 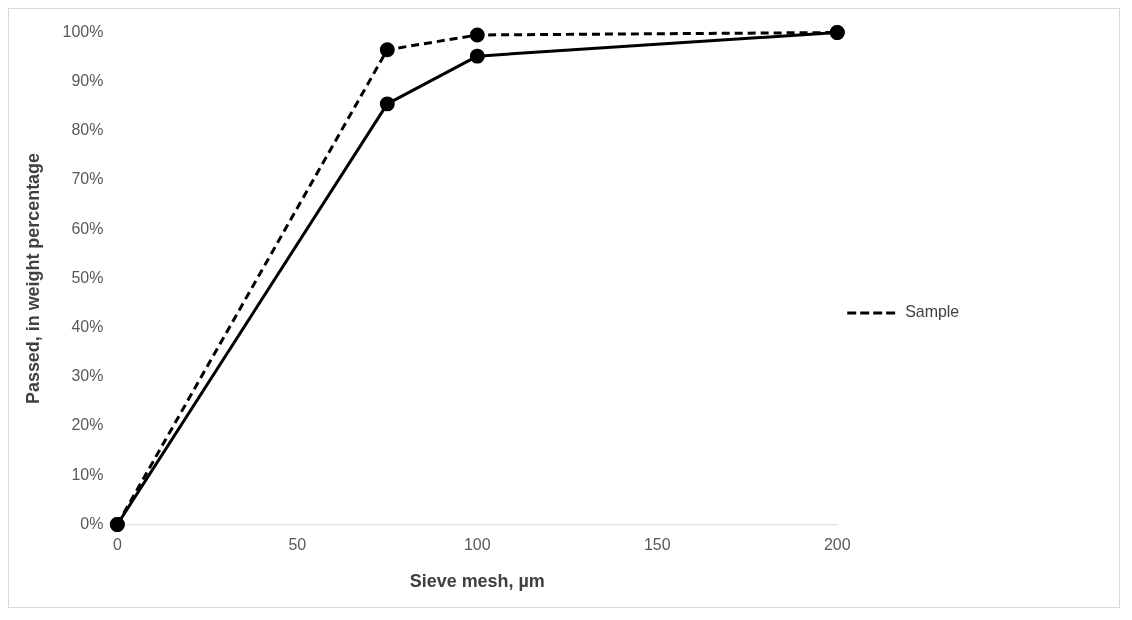 I want to click on x-tick-label: 150, so click(x=657, y=545).